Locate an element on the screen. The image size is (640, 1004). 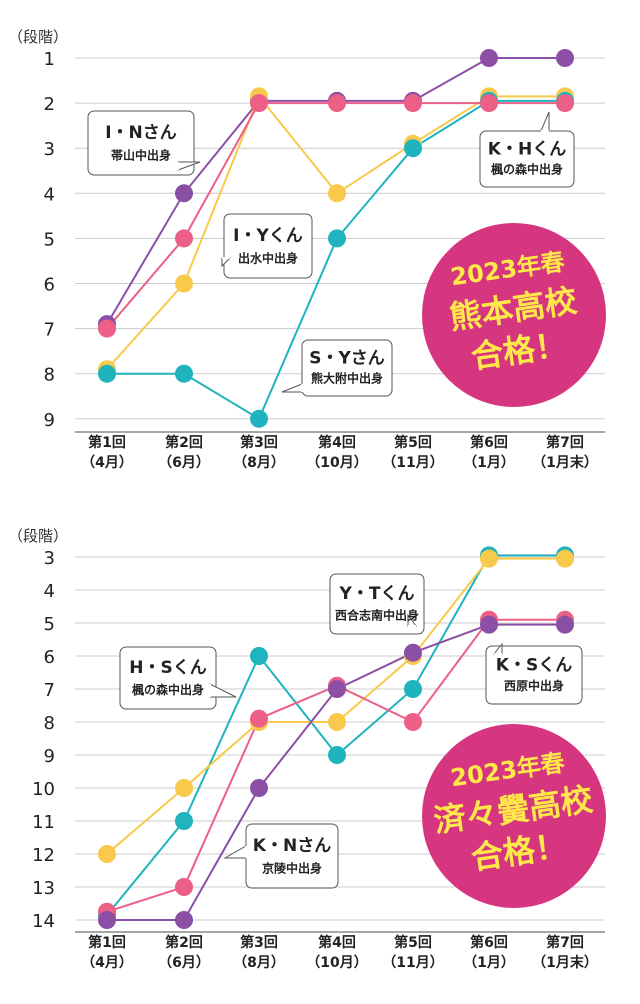
series-school-label: 京陵中出身 is located at coordinates (292, 868).